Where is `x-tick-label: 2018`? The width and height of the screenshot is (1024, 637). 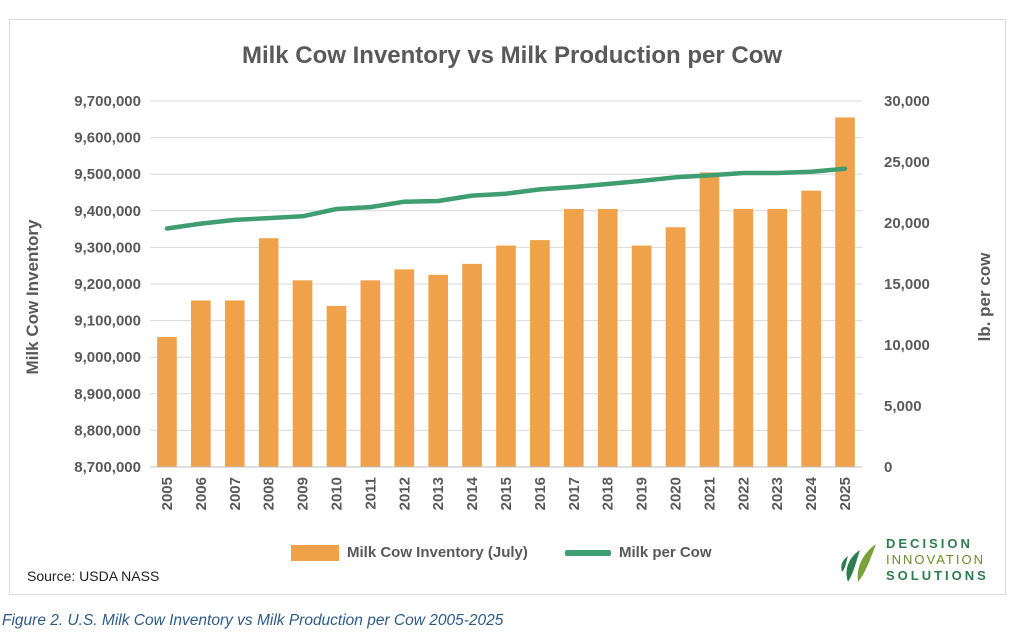
x-tick-label: 2018 is located at coordinates (608, 493).